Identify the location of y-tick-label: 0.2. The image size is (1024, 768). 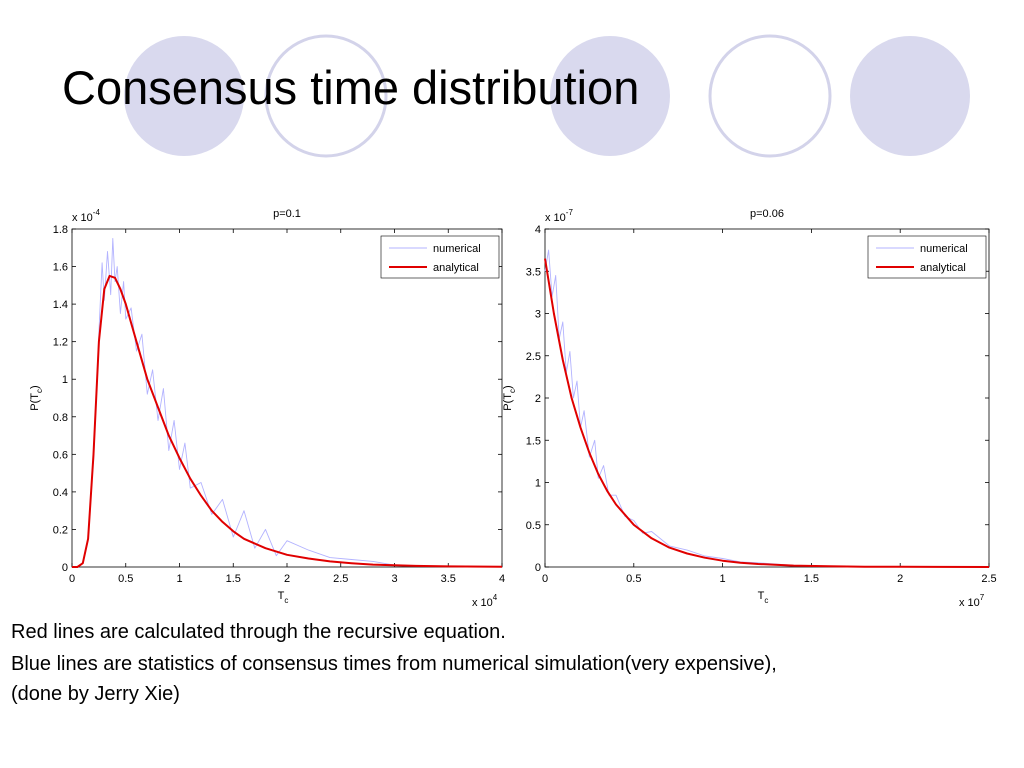
(60, 530).